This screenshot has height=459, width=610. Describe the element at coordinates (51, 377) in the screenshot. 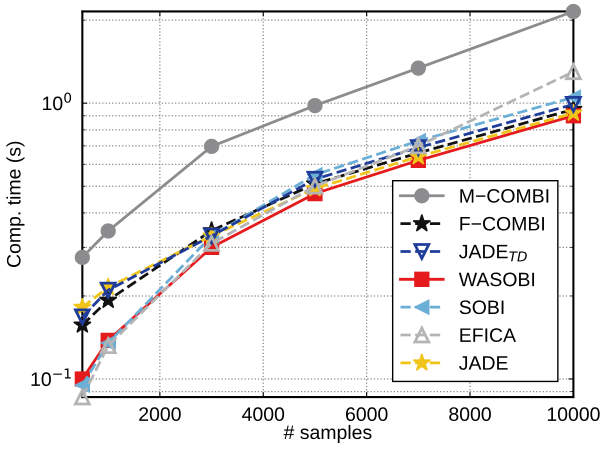

I see `y-tick-label: 10$^{−1}$` at that location.